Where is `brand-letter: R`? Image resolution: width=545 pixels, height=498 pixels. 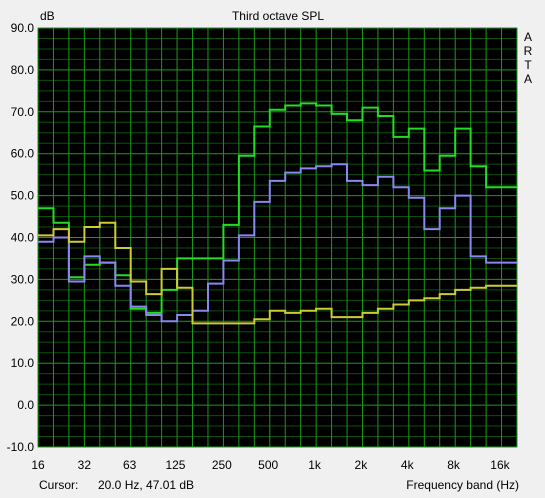
brand-letter: R is located at coordinates (528, 51).